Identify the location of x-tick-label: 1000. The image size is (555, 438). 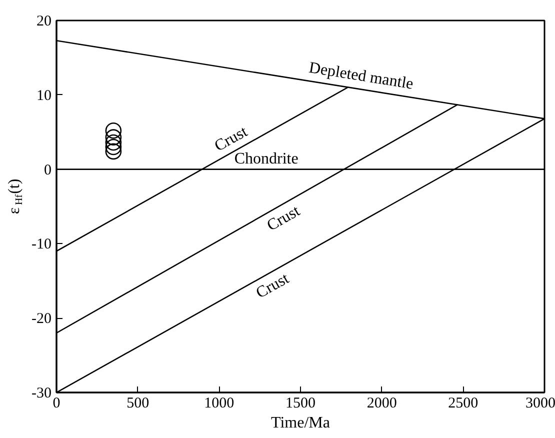
(219, 404).